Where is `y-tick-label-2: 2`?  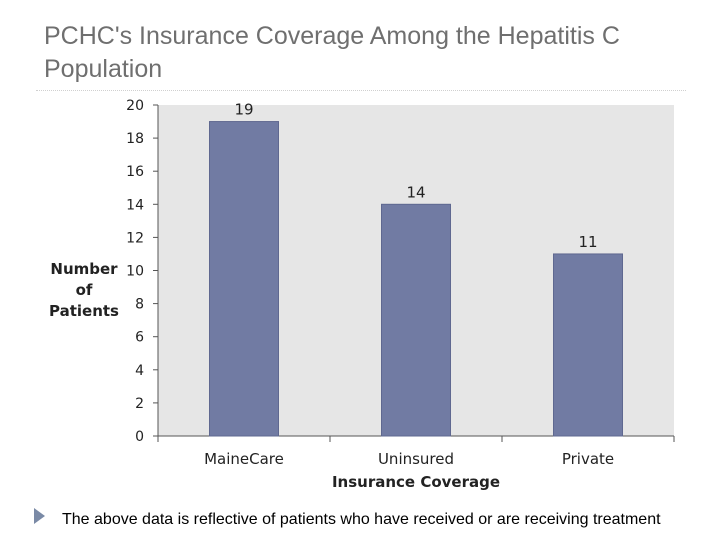
y-tick-label-2: 2 is located at coordinates (139, 404).